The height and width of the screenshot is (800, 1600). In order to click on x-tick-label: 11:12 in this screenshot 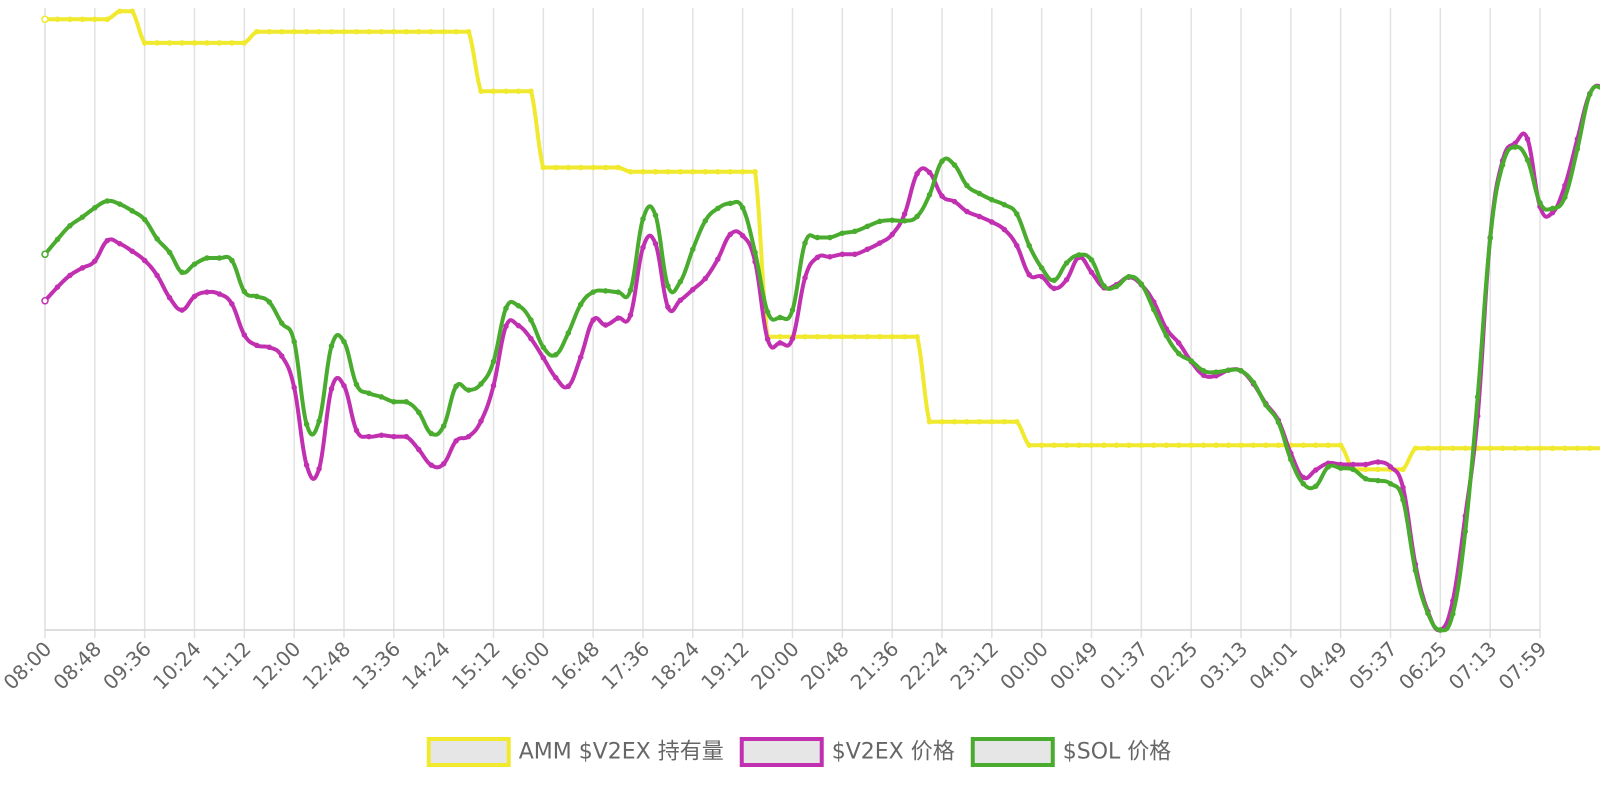, I will do `click(227, 666)`.